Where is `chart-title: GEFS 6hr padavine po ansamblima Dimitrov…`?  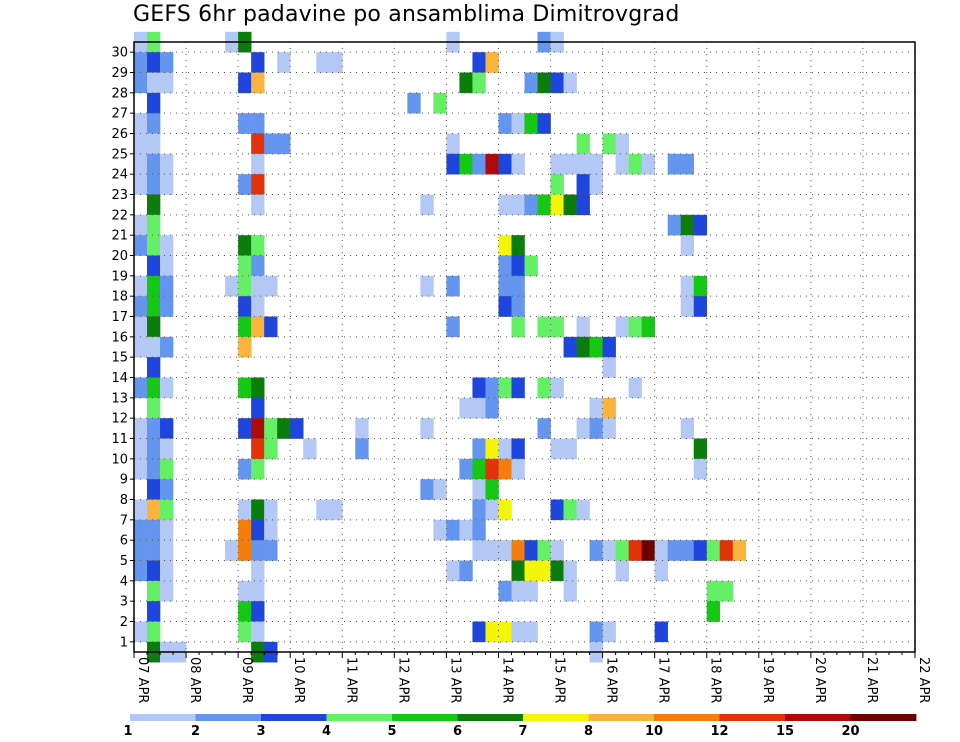 chart-title: GEFS 6hr padavine po ansamblima Dimitrov… is located at coordinates (406, 14).